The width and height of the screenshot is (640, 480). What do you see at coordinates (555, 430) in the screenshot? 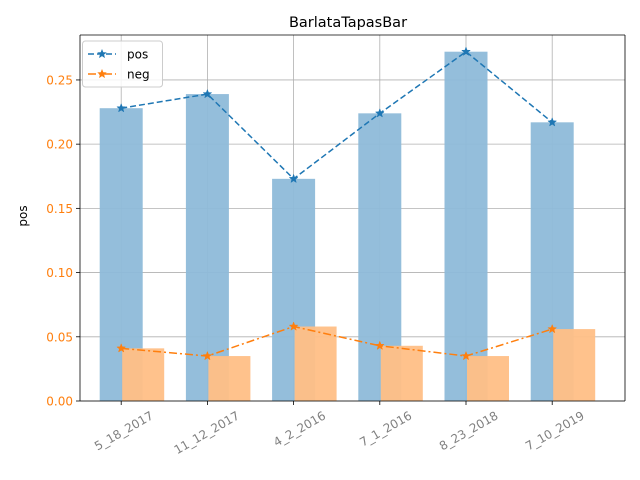
I see `x-tick-label: 7_10_2019` at bounding box center [555, 430].